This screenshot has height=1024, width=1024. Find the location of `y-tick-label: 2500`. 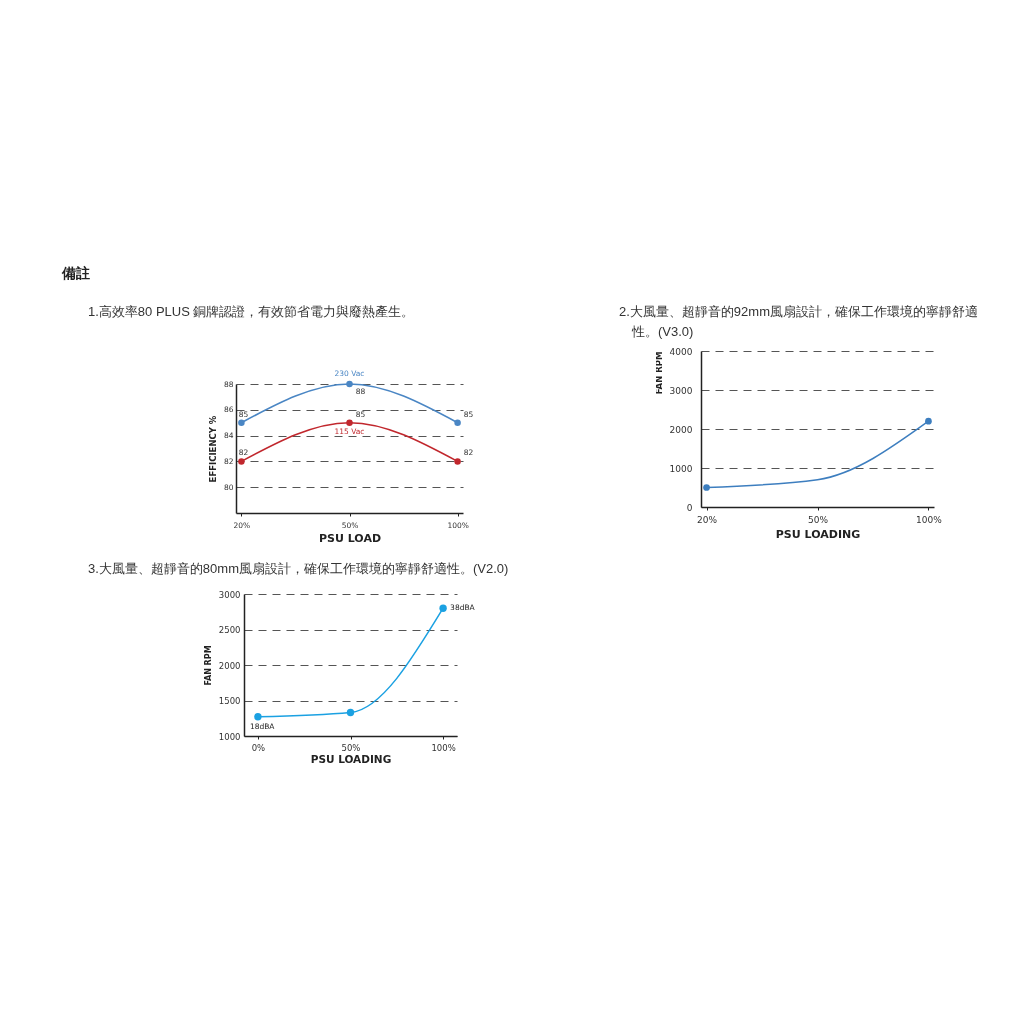

y-tick-label: 2500 is located at coordinates (229, 630).